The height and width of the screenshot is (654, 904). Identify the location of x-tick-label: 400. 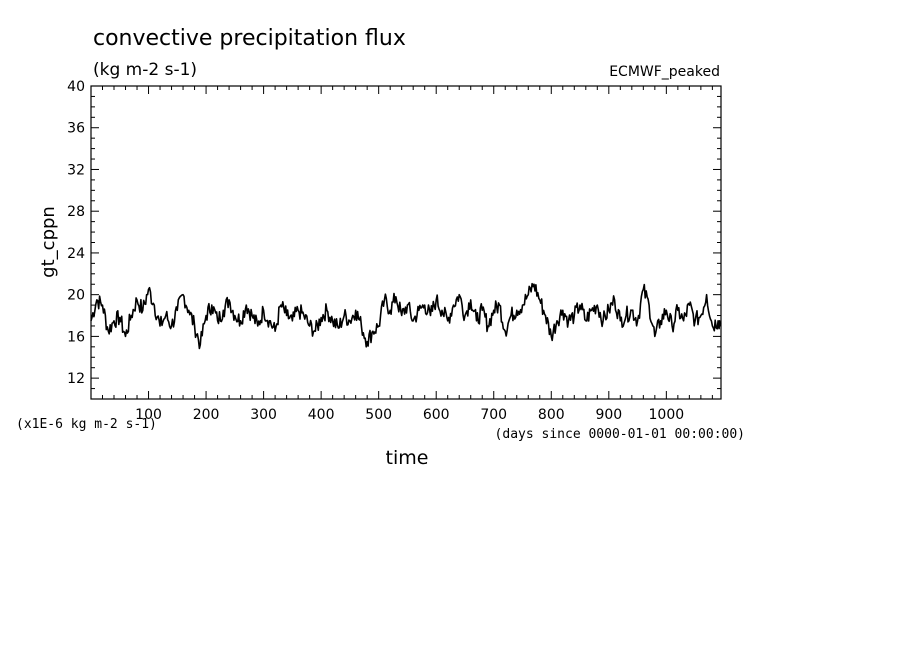
(321, 415).